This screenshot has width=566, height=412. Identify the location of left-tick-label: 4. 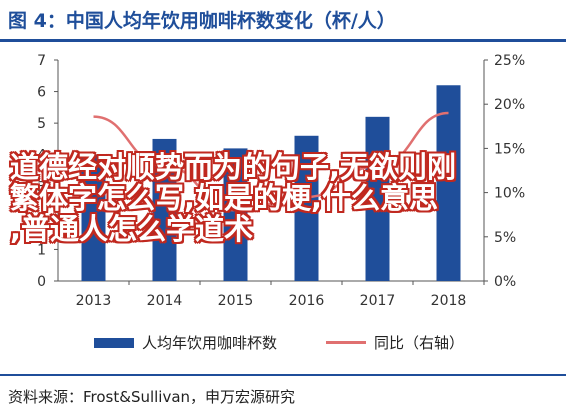
(41, 156).